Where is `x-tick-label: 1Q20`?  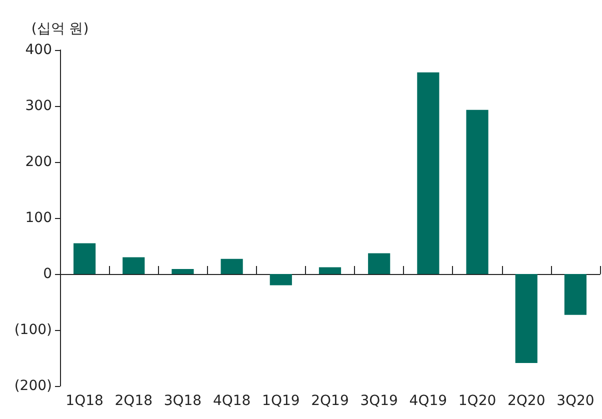
x-tick-label: 1Q20 is located at coordinates (477, 401).